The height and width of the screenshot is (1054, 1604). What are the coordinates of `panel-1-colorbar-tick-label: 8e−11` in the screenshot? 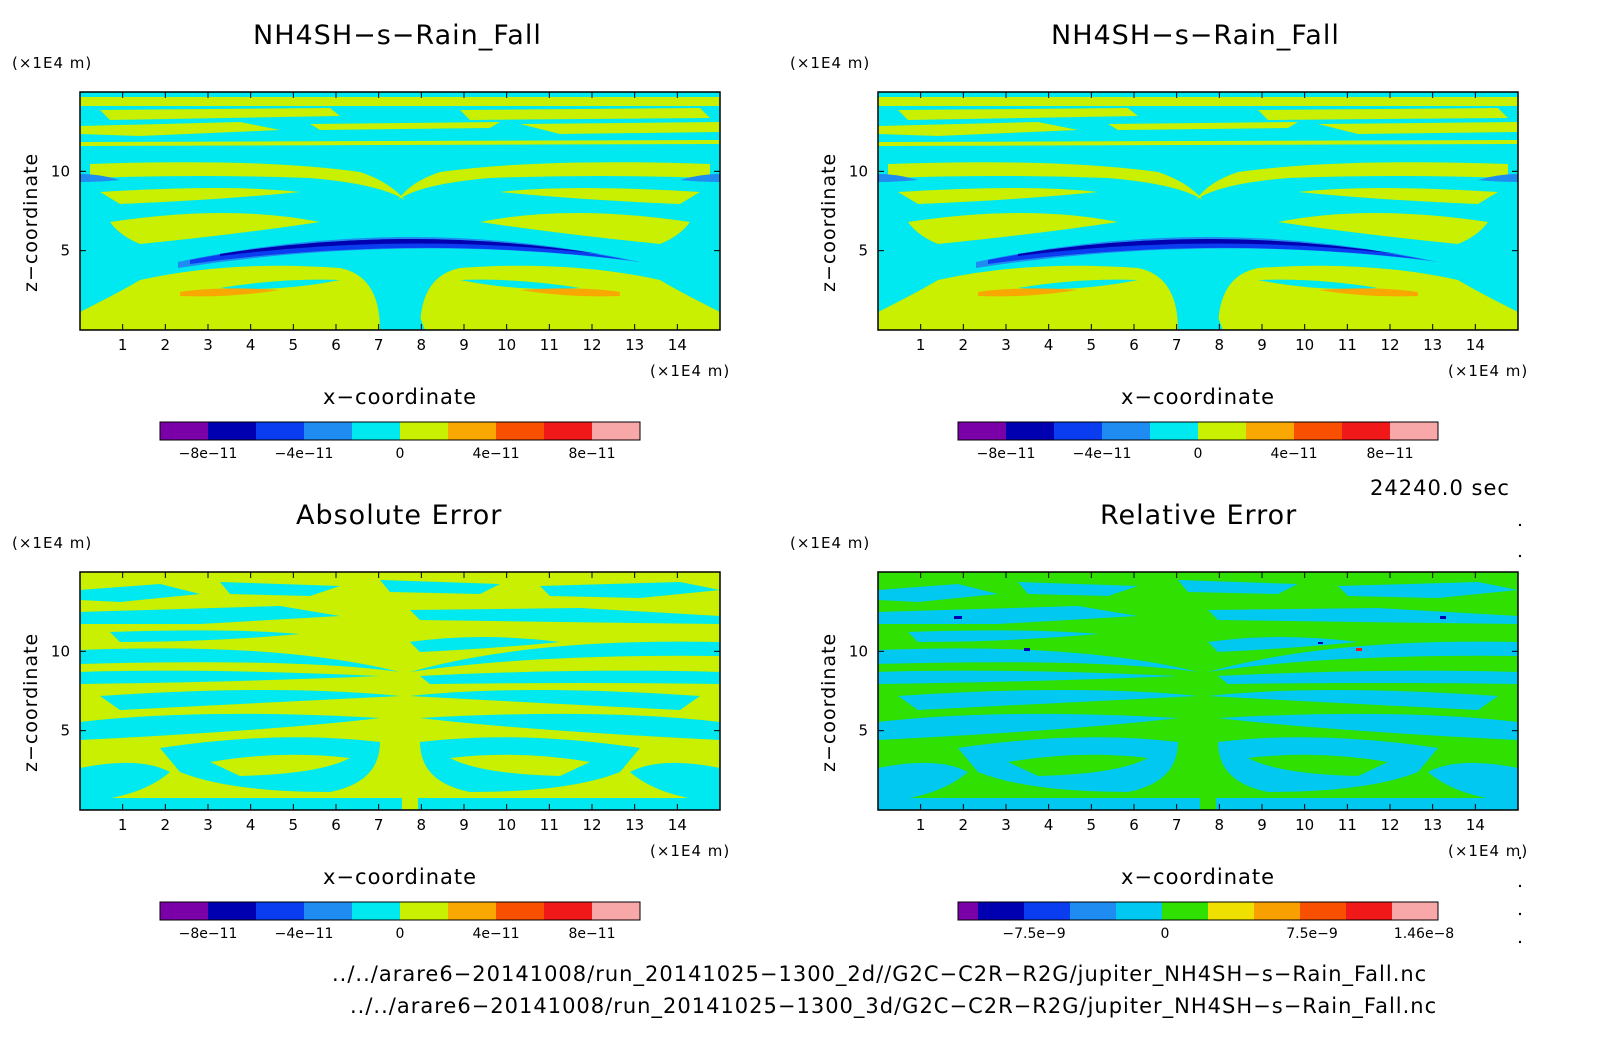 It's located at (591, 454).